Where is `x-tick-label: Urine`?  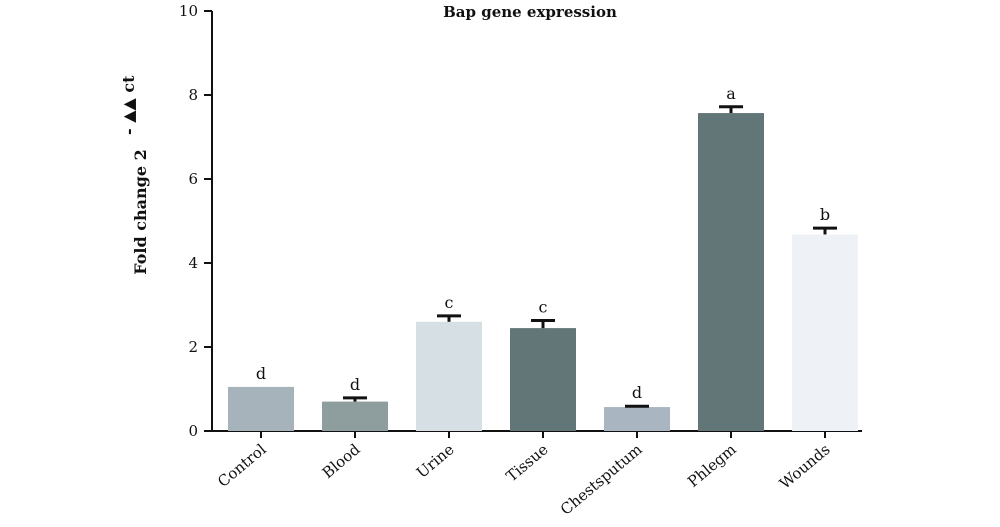
x-tick-label: Urine is located at coordinates (435, 461).